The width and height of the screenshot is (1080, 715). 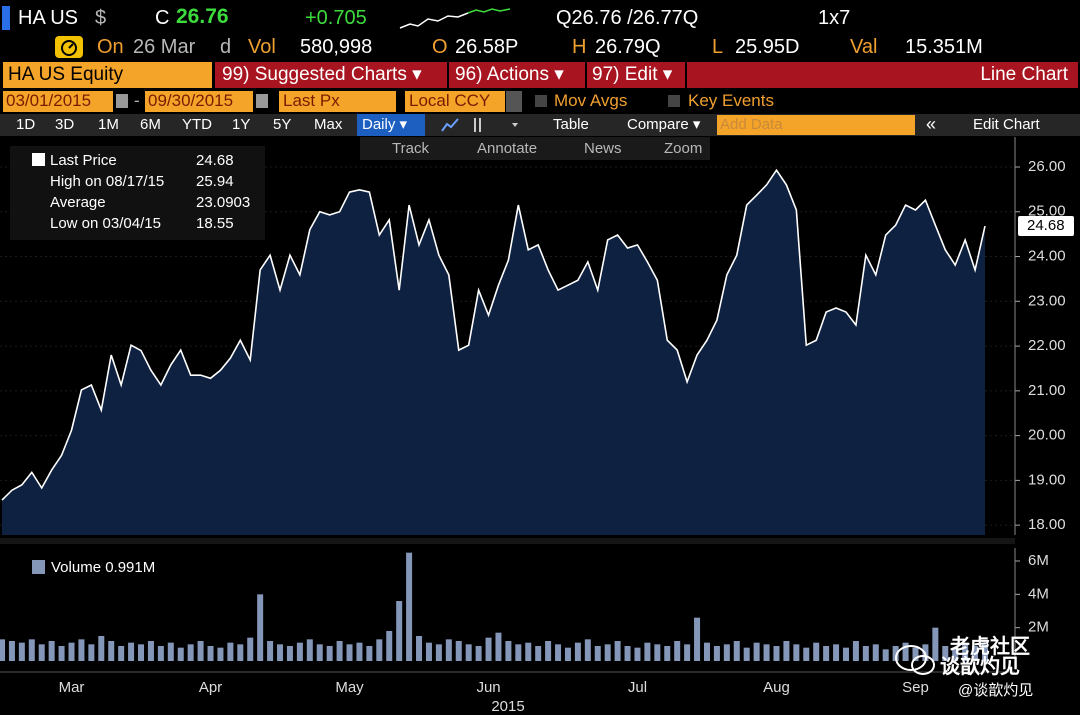 I want to click on end-box, so click(x=199, y=101).